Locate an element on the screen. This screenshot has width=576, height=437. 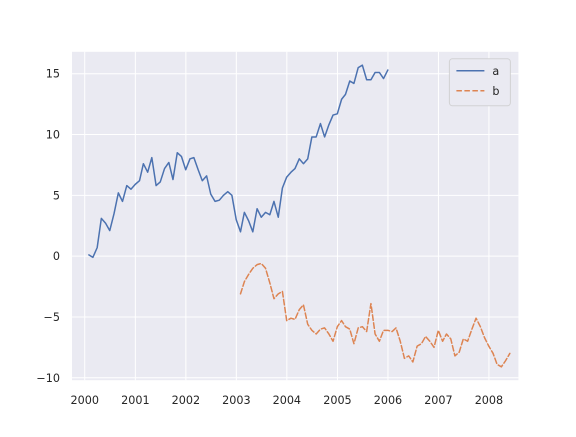
legend-box is located at coordinates (479, 82).